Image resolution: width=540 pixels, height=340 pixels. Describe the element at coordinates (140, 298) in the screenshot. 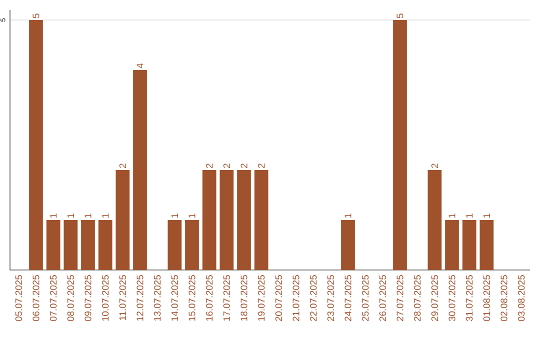

I see `x-tick-label: 12.07.2025` at that location.